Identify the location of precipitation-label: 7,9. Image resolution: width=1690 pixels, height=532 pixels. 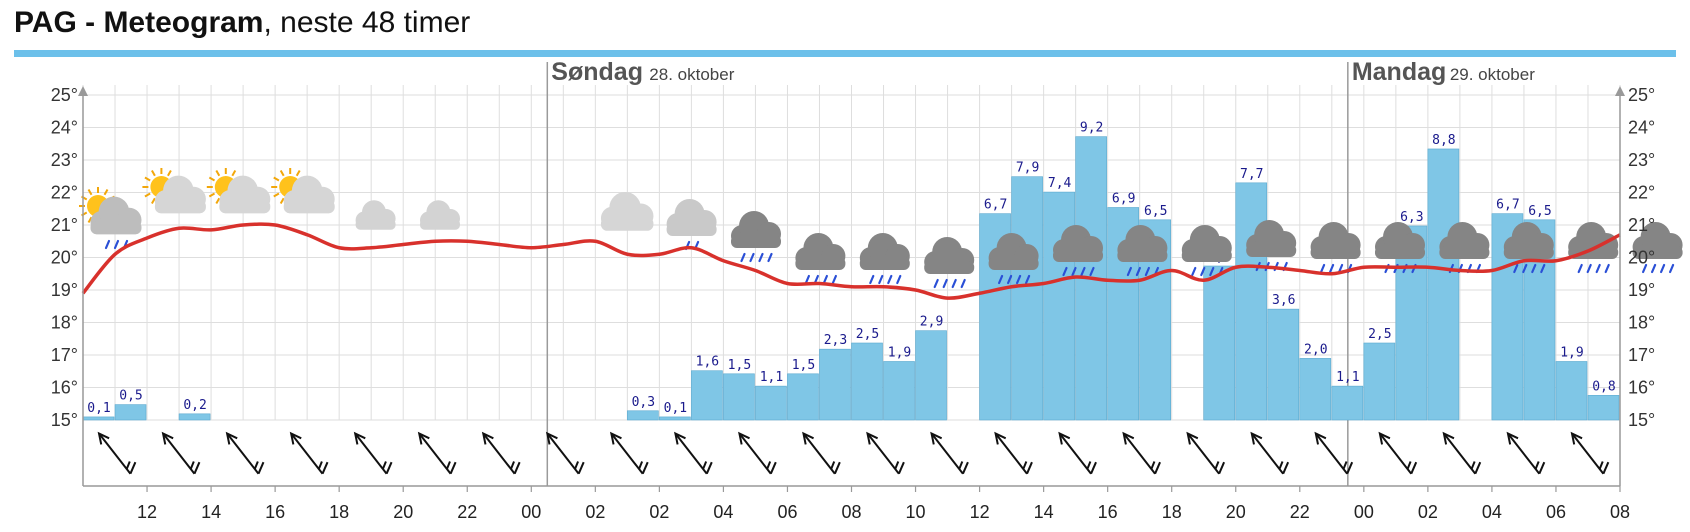
(1027, 168).